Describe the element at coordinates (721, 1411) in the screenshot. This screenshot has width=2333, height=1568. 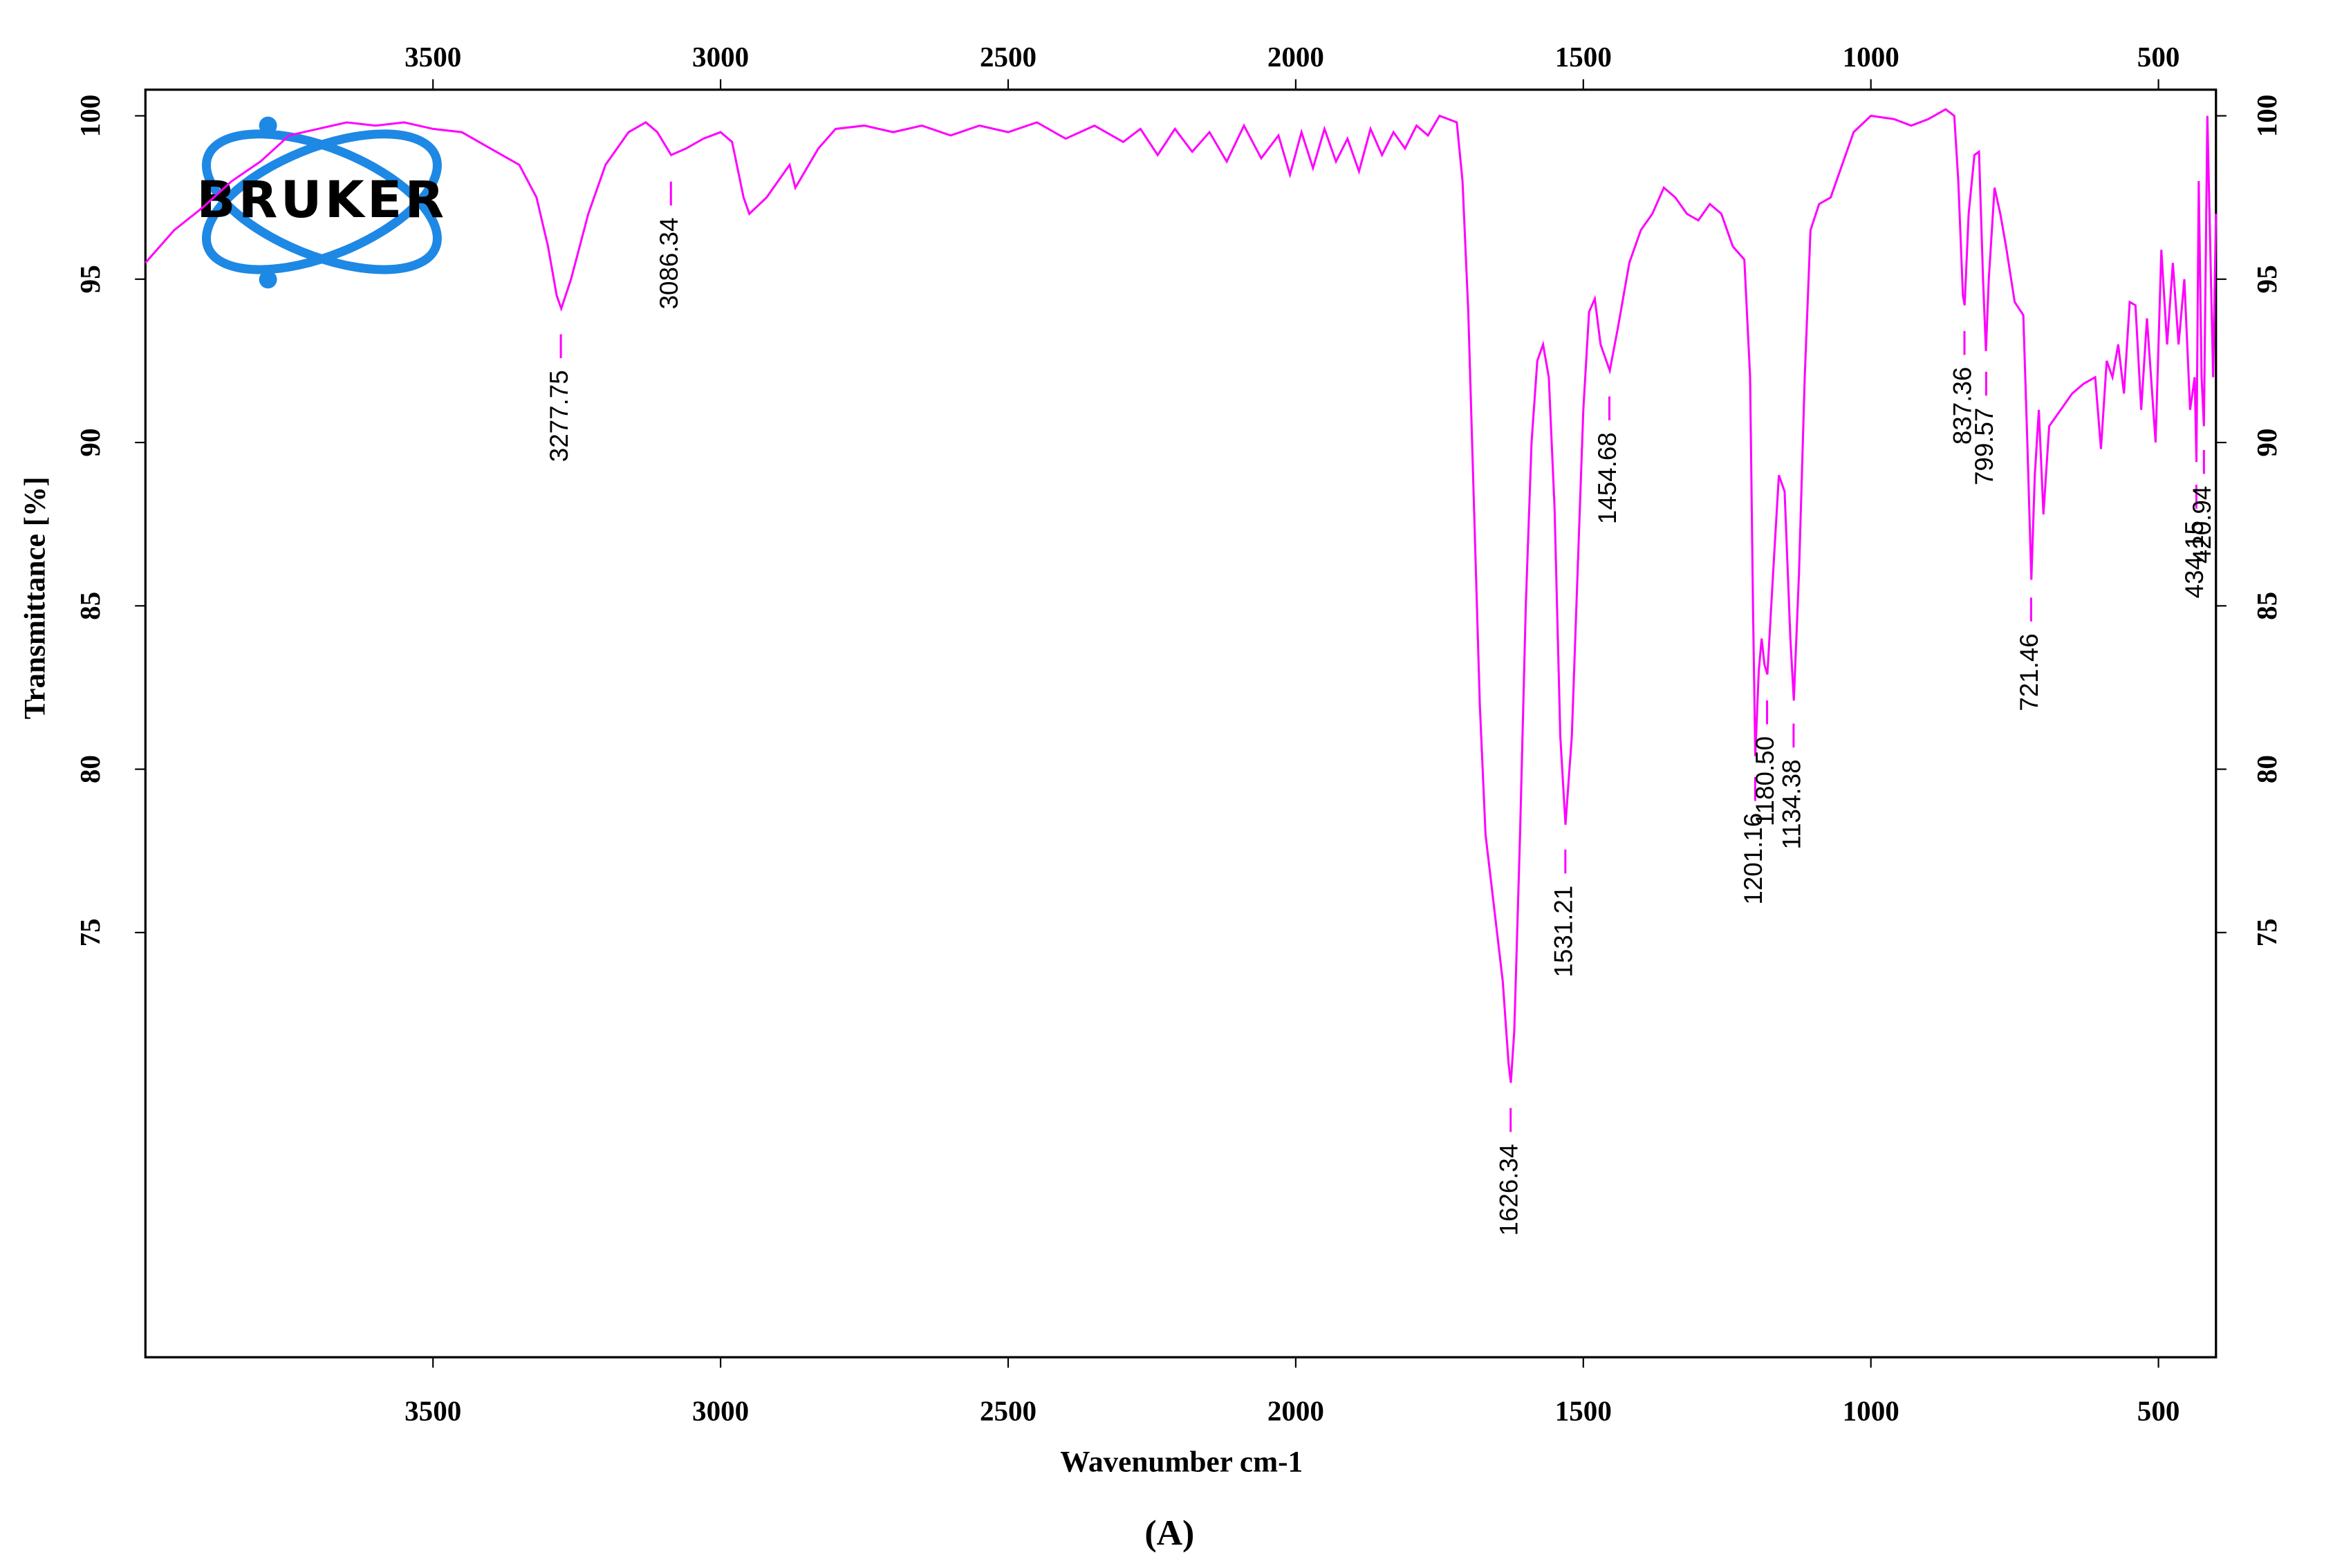
I see `x-tick-label: 3000` at that location.